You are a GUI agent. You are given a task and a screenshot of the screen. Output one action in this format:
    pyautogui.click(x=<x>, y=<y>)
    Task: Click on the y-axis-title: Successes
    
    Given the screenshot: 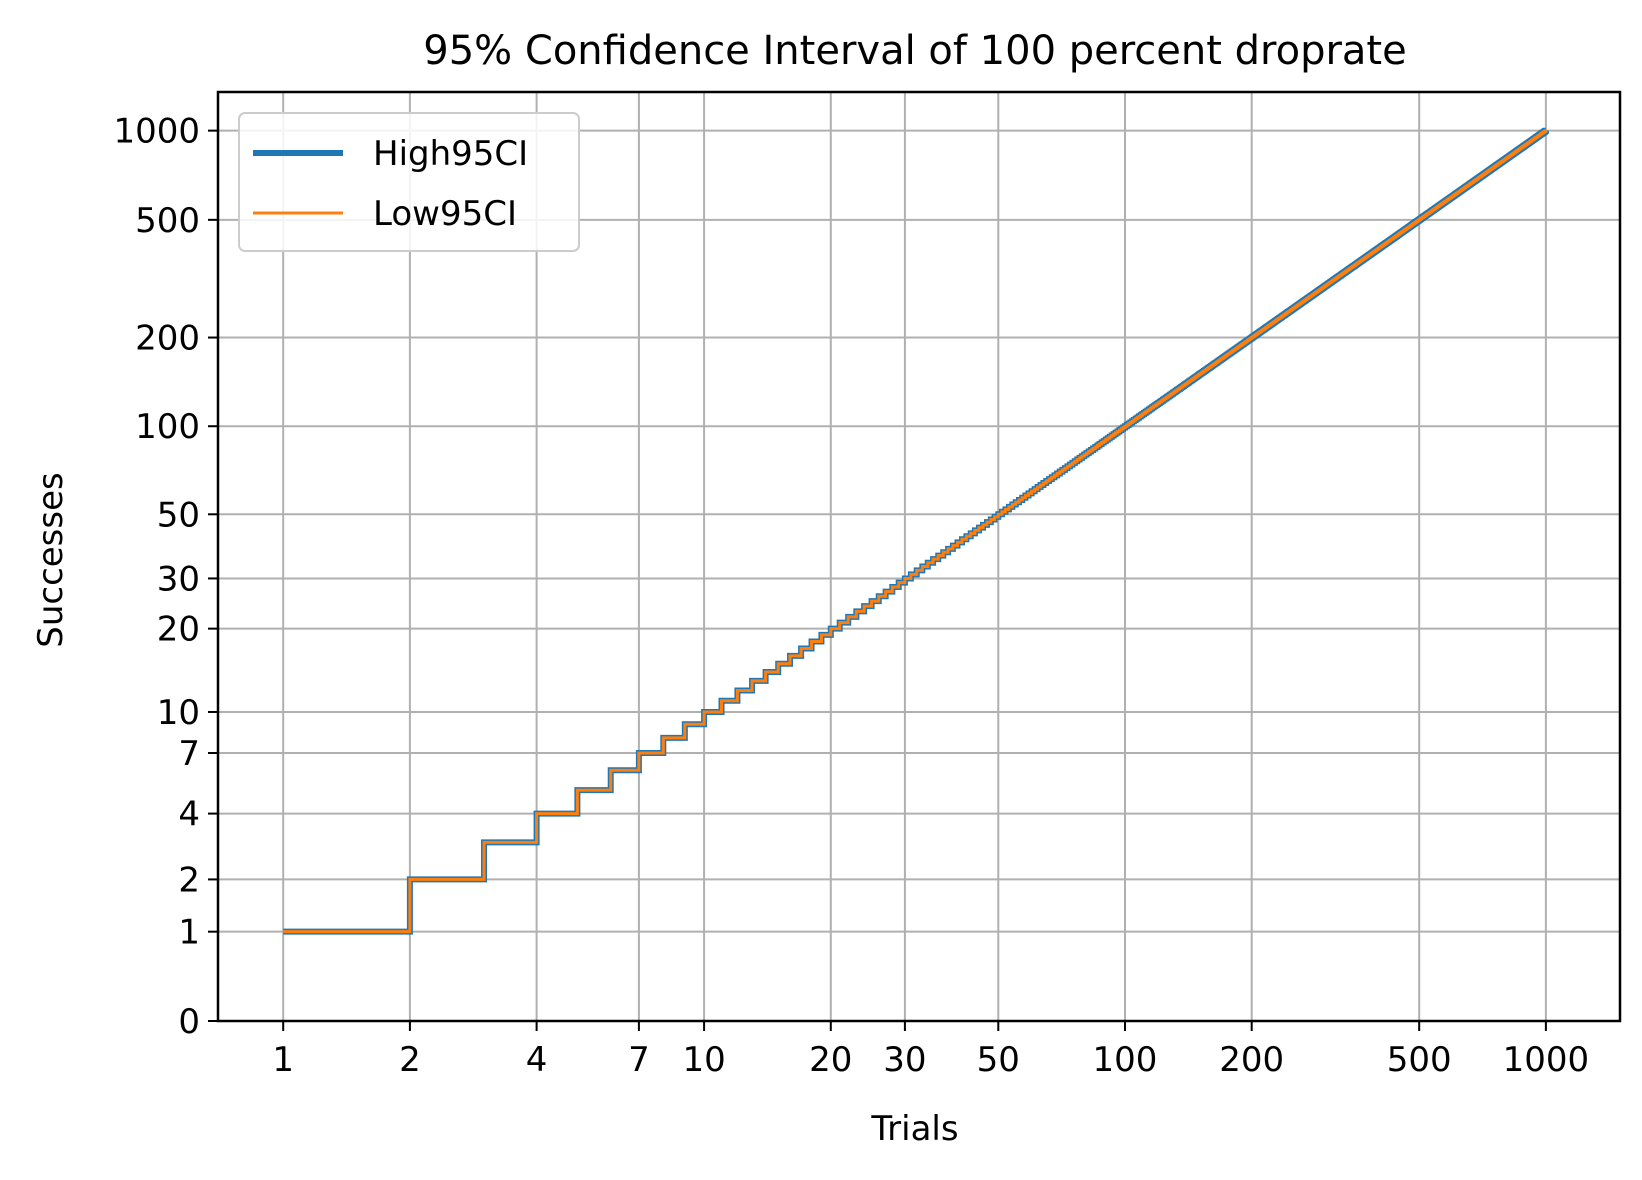 What is the action you would take?
    pyautogui.click(x=51, y=560)
    